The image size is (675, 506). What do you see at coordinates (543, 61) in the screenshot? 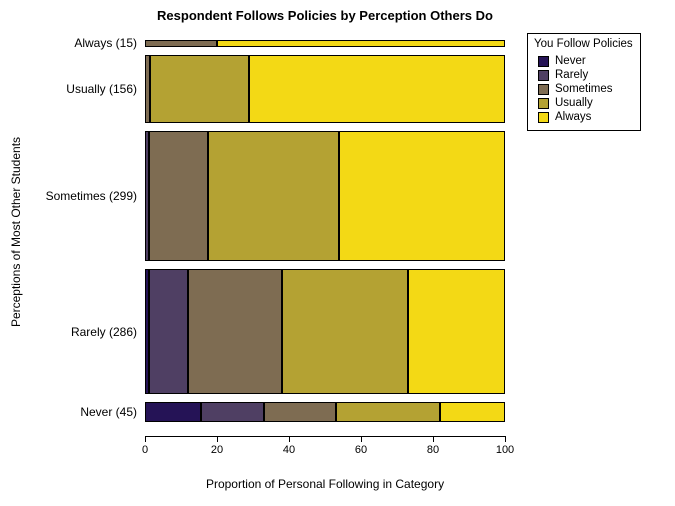
I see `legend-swatch-never` at bounding box center [543, 61].